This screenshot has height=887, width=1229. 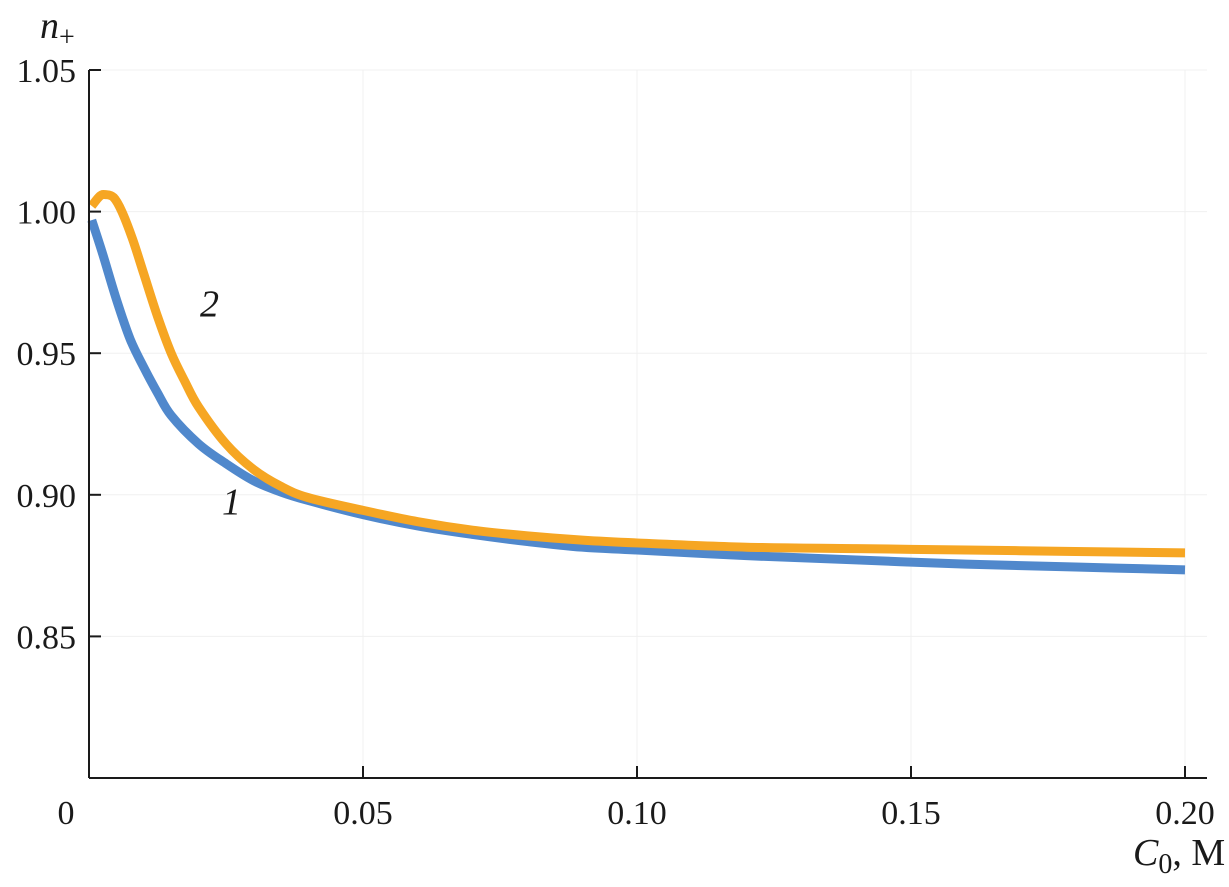 I want to click on x-tick-label-2: 0.10, so click(x=637, y=813).